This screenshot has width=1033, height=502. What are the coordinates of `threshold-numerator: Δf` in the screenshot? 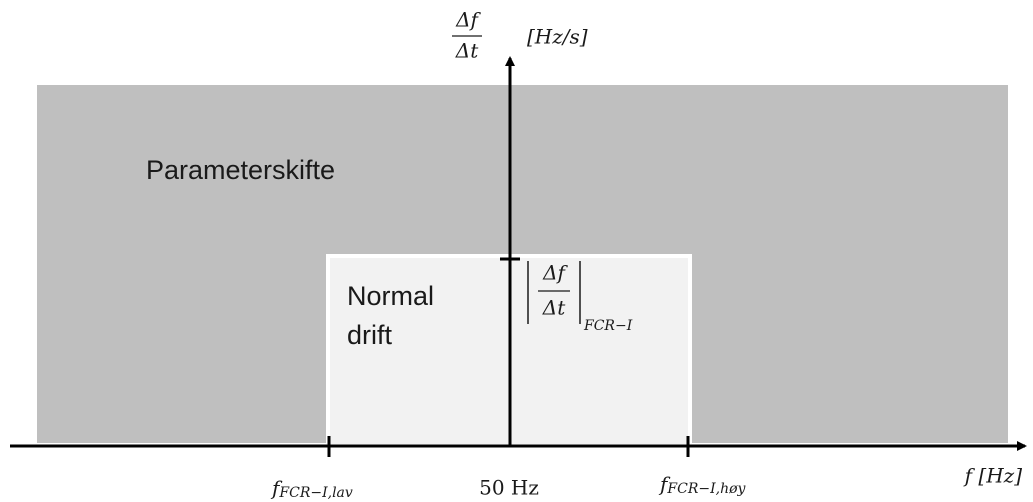 It's located at (555, 273).